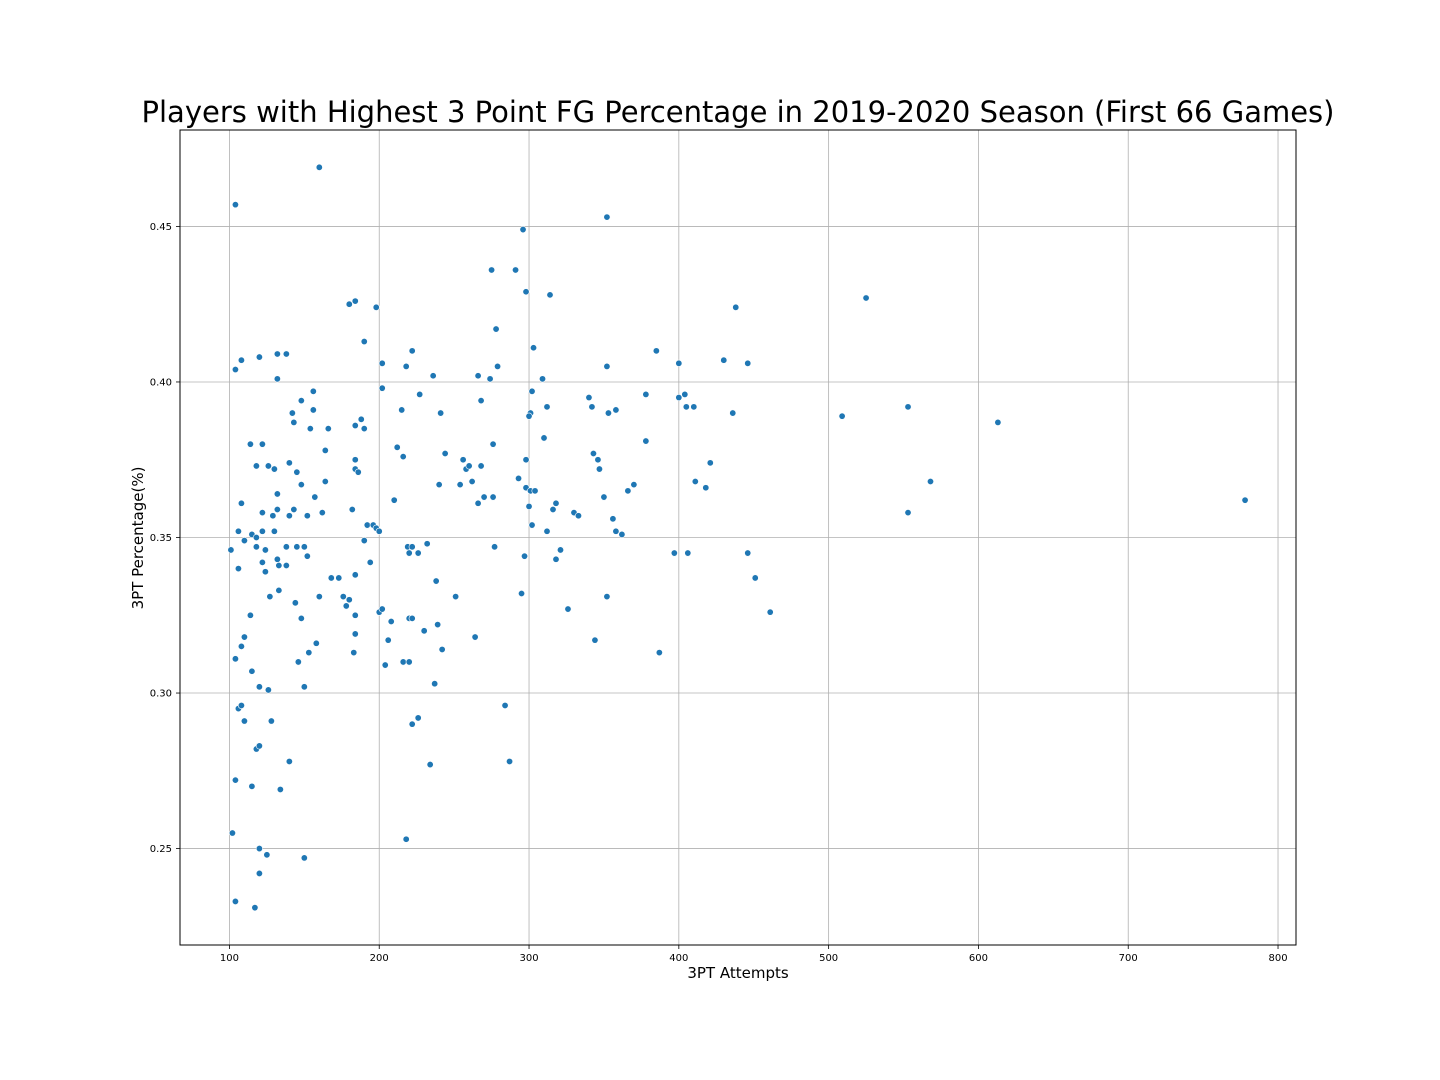 The height and width of the screenshot is (1080, 1440). What do you see at coordinates (828, 958) in the screenshot?
I see `x-tick-label: 500` at bounding box center [828, 958].